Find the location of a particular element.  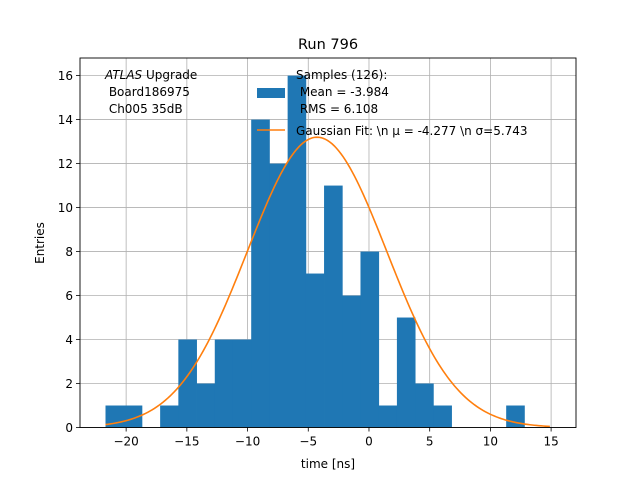

y-tick-label: 0 is located at coordinates (69, 428).